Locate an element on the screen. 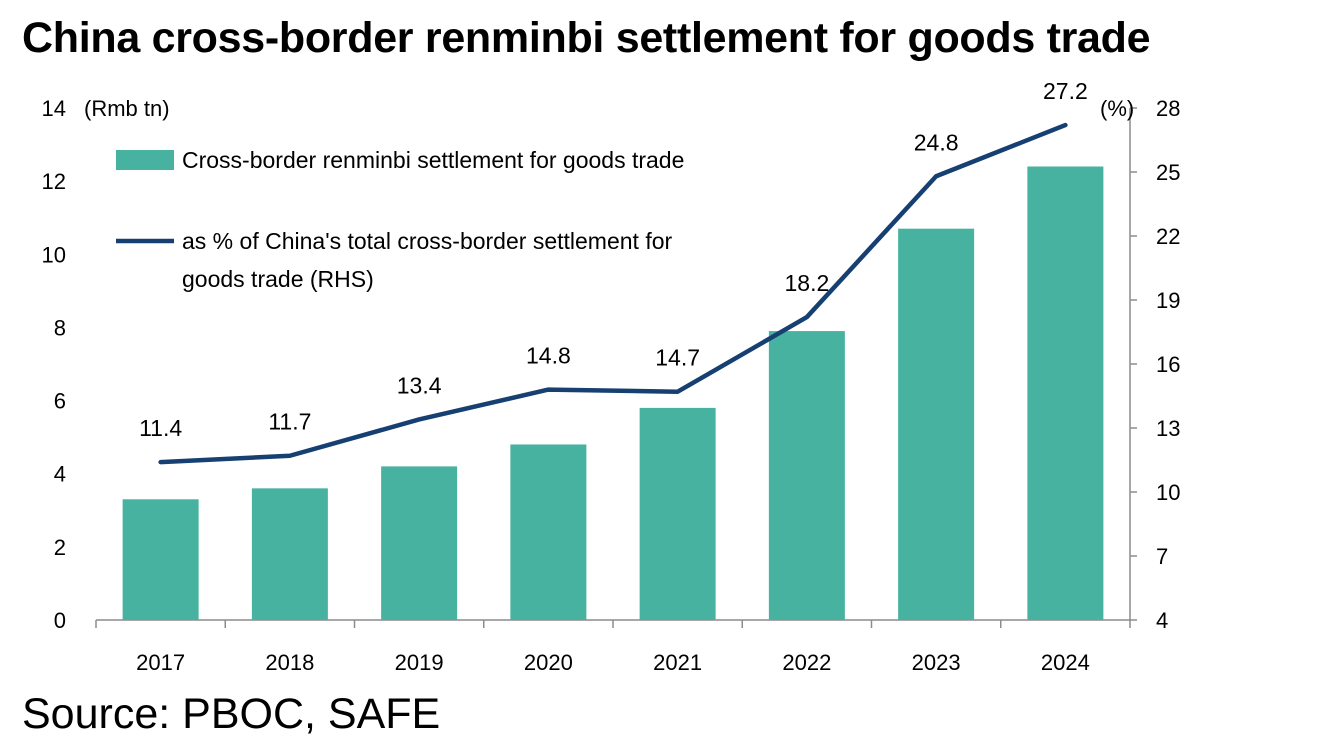 This screenshot has width=1319, height=756. data-label-2020: 14.8 is located at coordinates (548, 356).